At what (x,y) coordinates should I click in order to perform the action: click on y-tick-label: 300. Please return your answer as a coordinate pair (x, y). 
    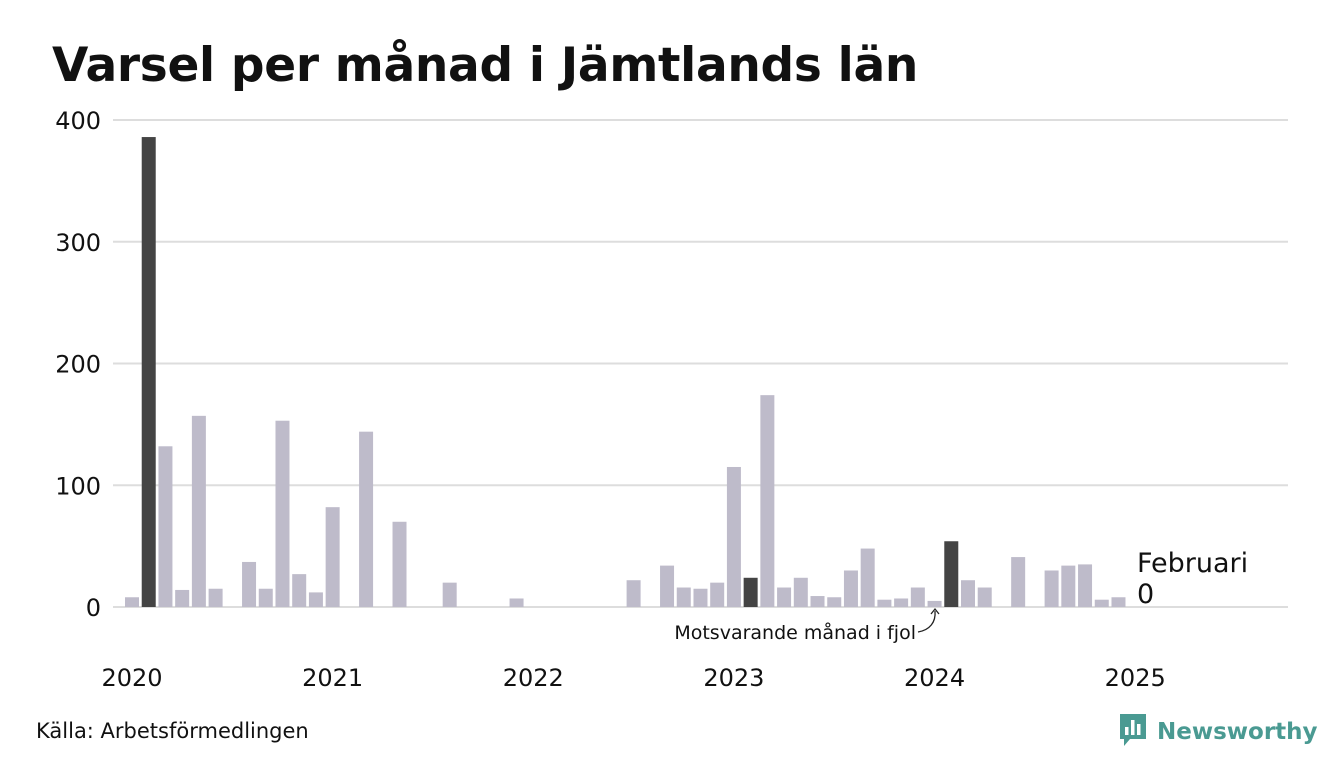
    Looking at the image, I should click on (78, 243).